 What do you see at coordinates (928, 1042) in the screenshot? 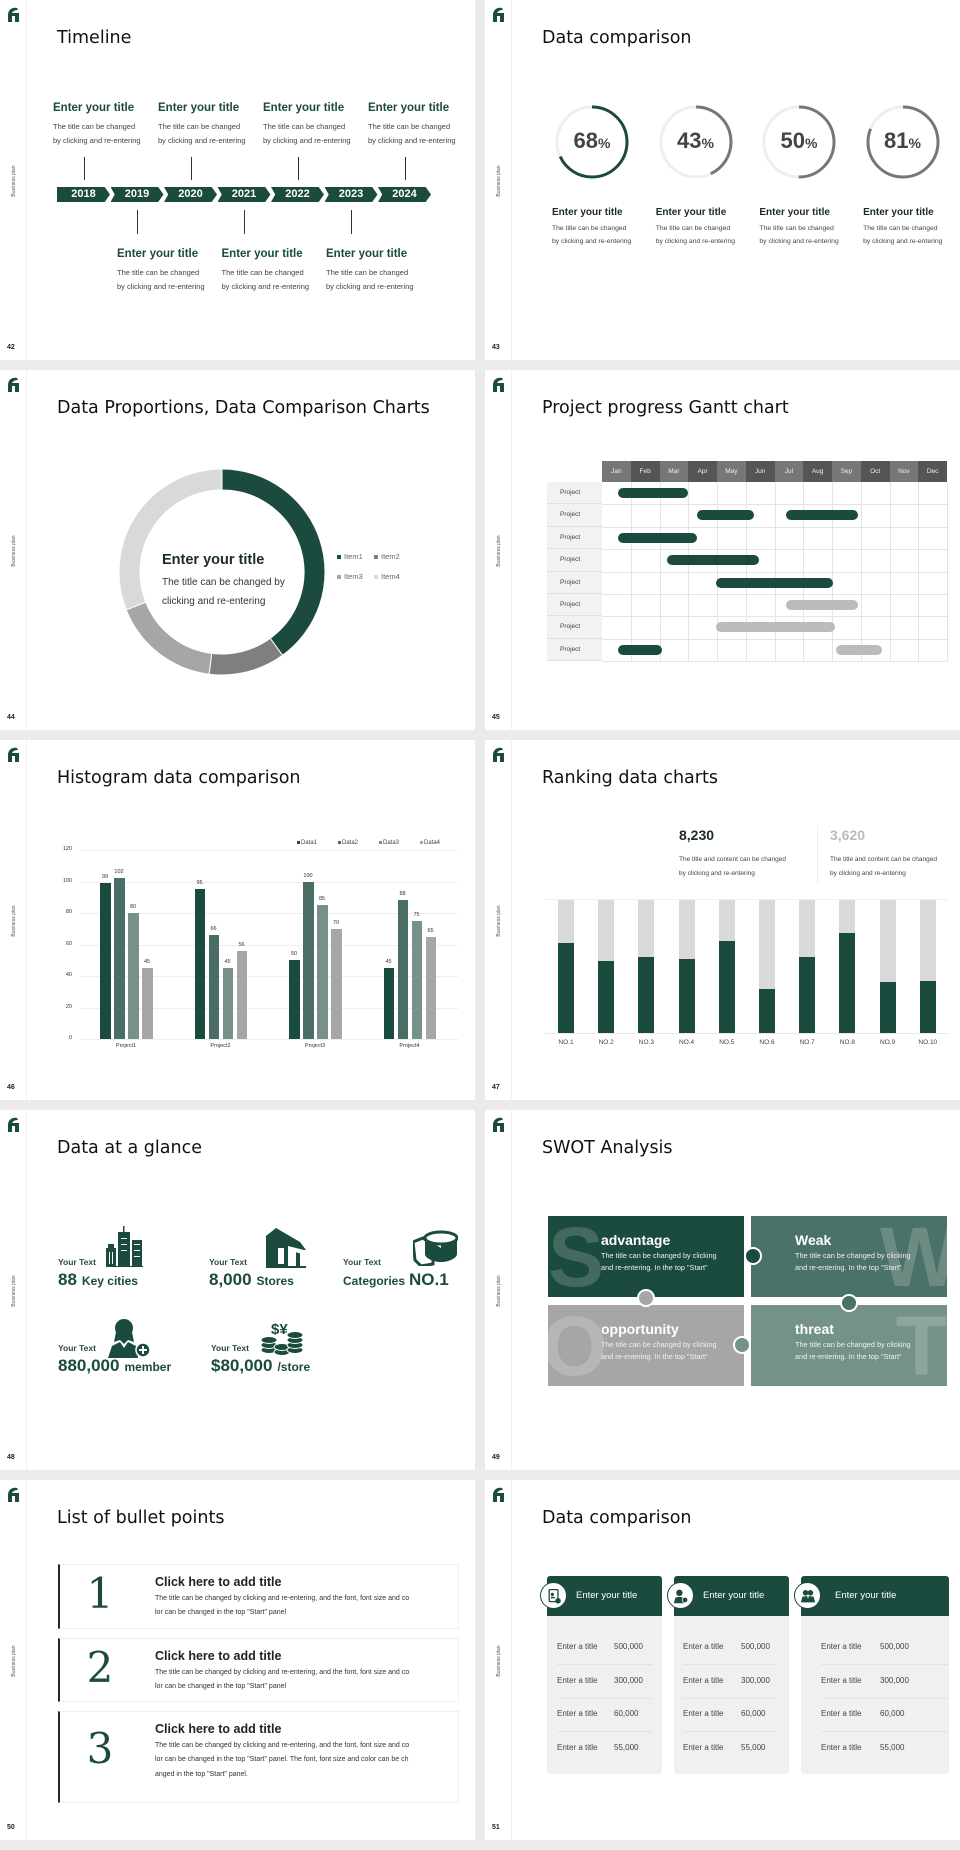
I see `category-label: NO.10` at bounding box center [928, 1042].